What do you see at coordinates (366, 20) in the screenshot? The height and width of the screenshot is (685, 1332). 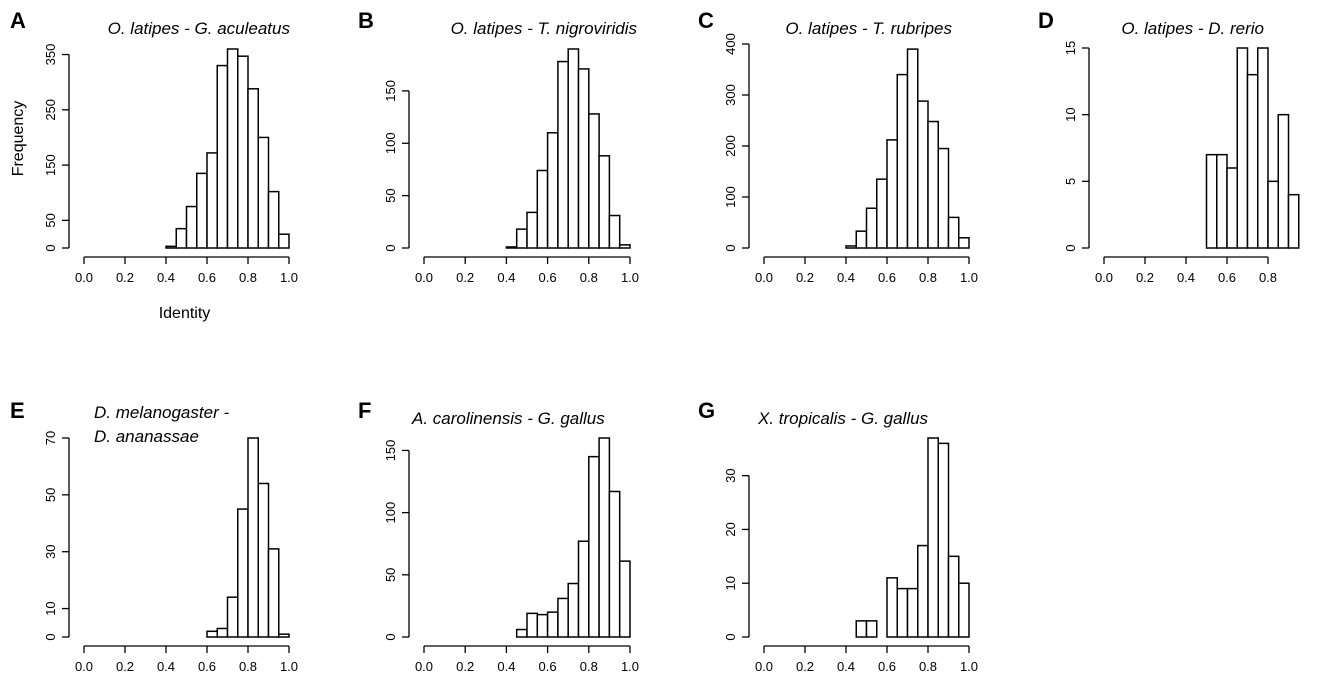 I see `panel-letter-b: B` at bounding box center [366, 20].